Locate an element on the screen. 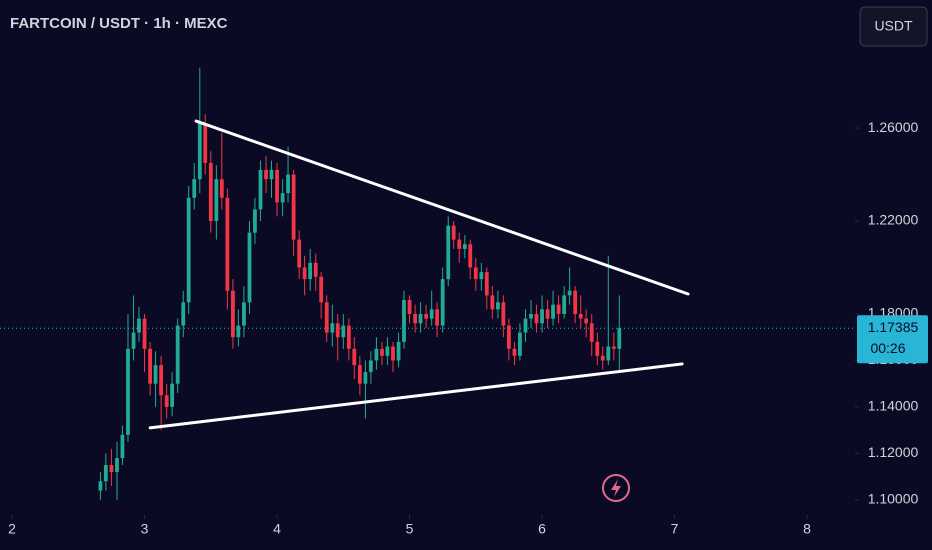  last-price-label: 1.17385 is located at coordinates (893, 327).